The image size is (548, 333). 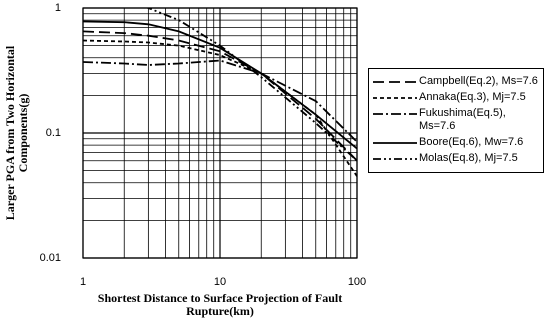 I want to click on legend-label: Fukushima(Eq.5), Ms=7.6, so click(x=462, y=119).